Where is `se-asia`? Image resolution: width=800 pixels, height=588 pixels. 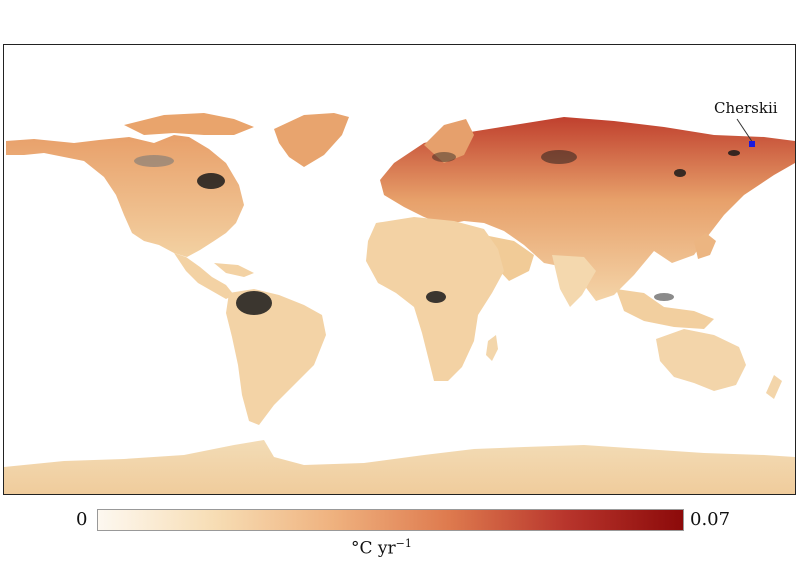 se-asia is located at coordinates (665, 309).